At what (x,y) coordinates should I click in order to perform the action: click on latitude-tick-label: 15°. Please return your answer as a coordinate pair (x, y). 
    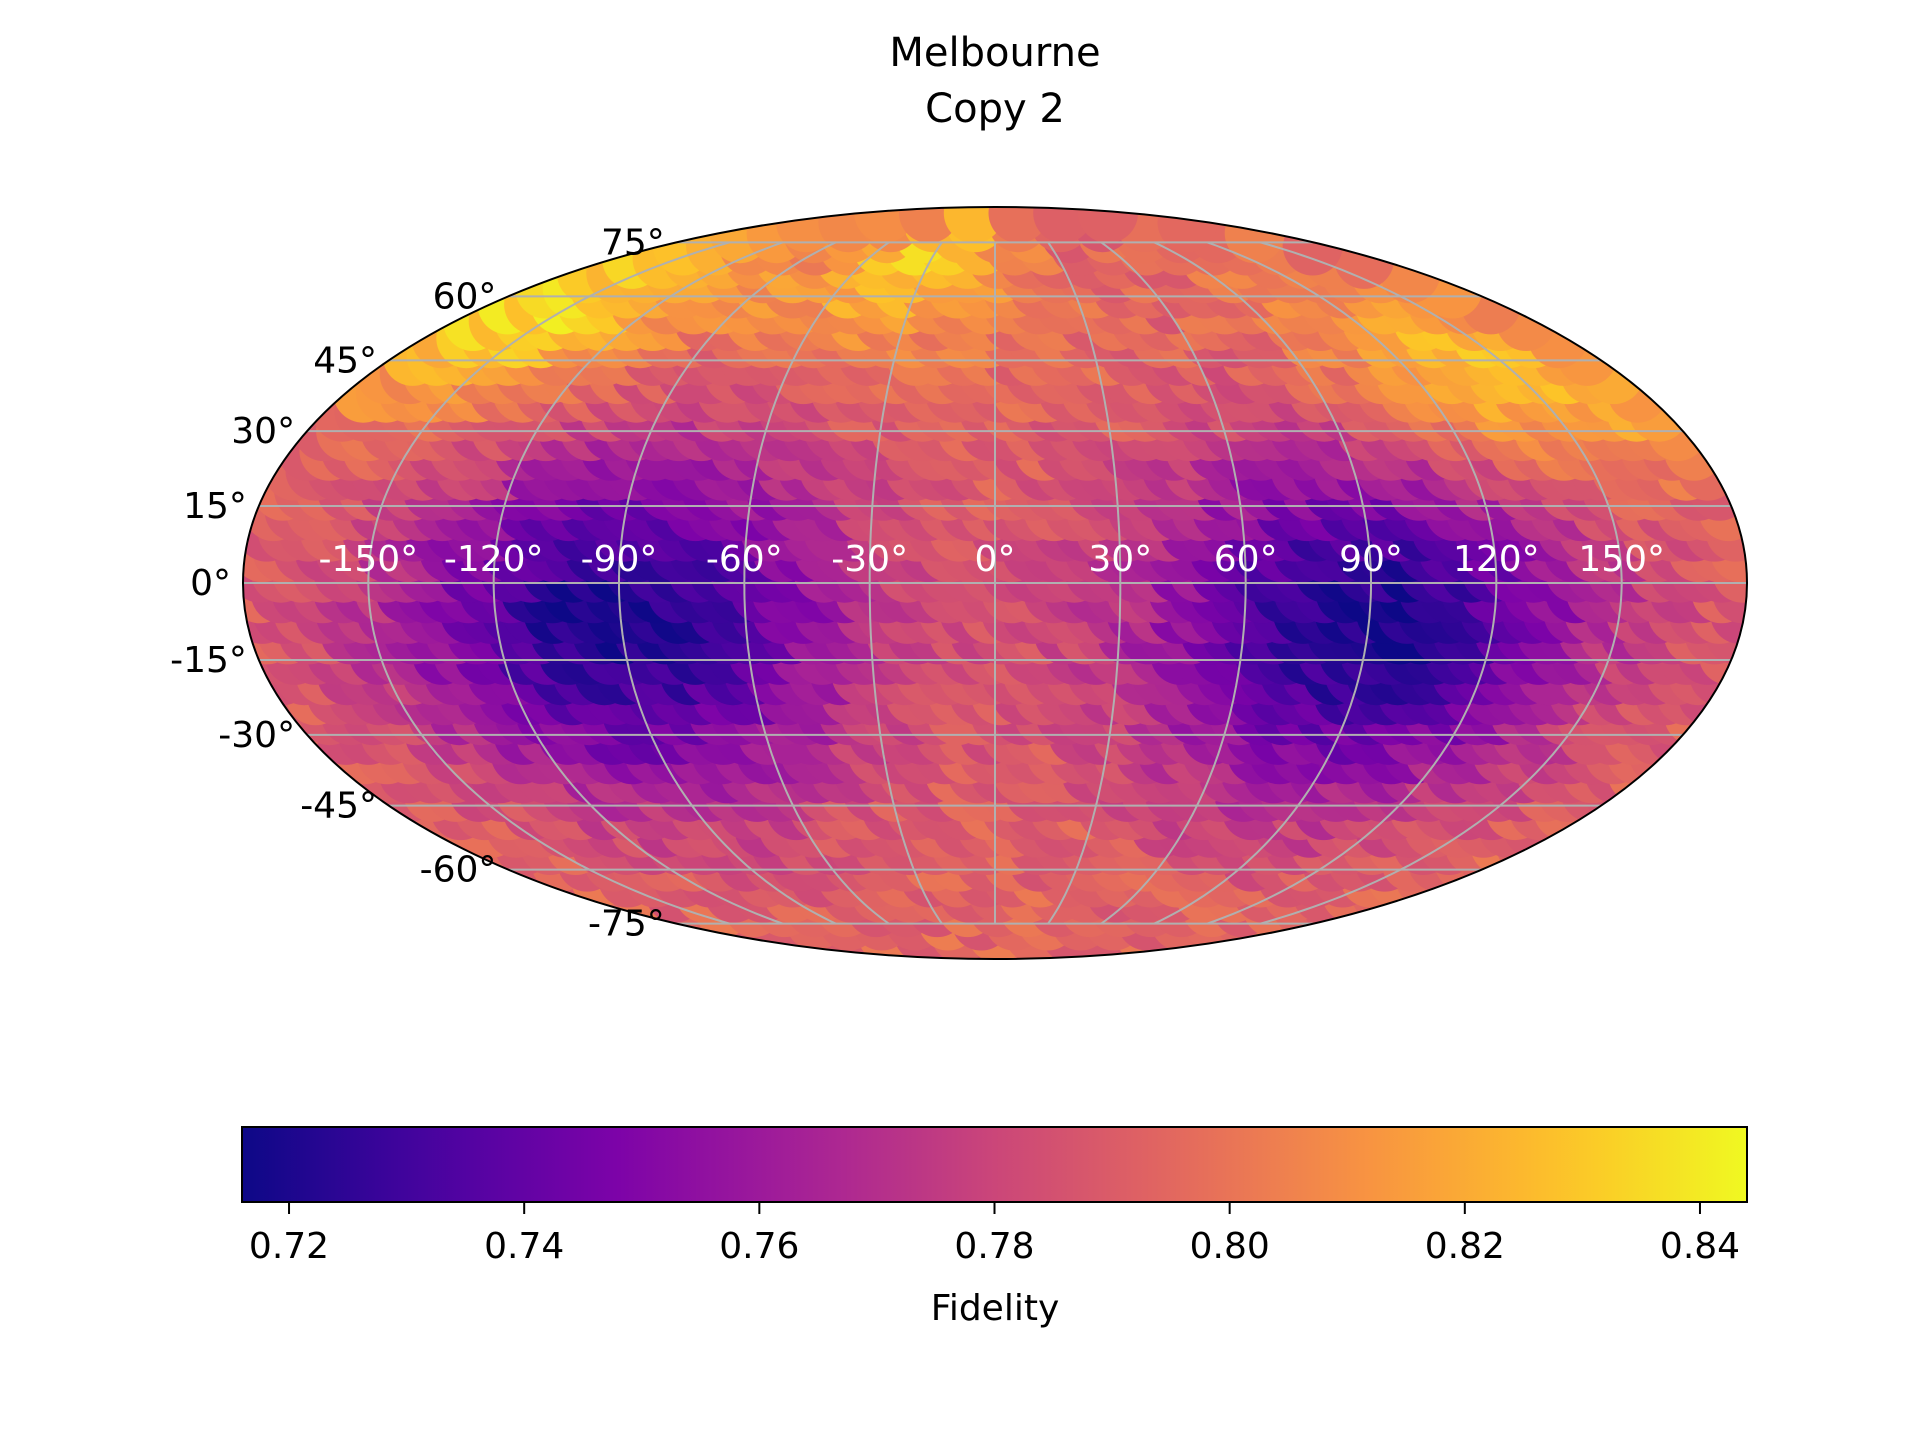
    Looking at the image, I should click on (215, 506).